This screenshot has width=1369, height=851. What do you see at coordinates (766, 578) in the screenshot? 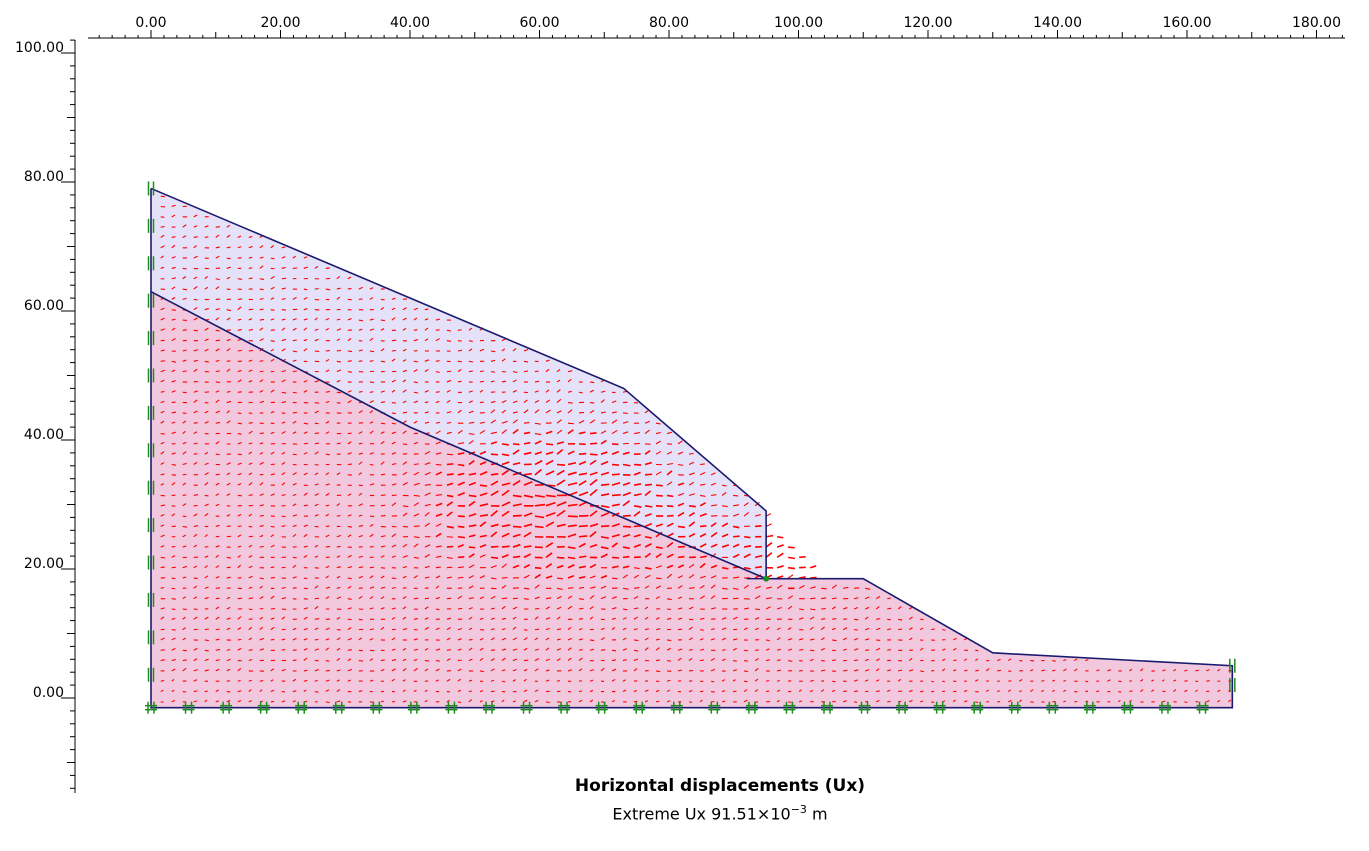
I see `toe-node-marker` at bounding box center [766, 578].